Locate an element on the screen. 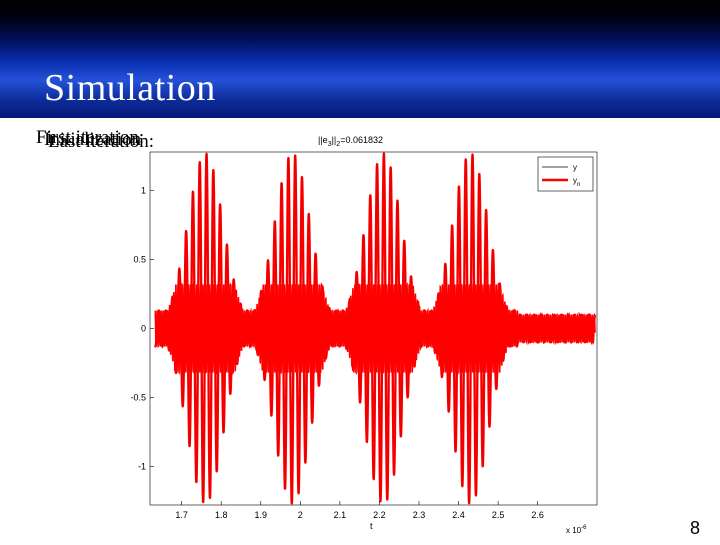 This screenshot has width=720, height=545. x-tick-label: 2 is located at coordinates (300, 515).